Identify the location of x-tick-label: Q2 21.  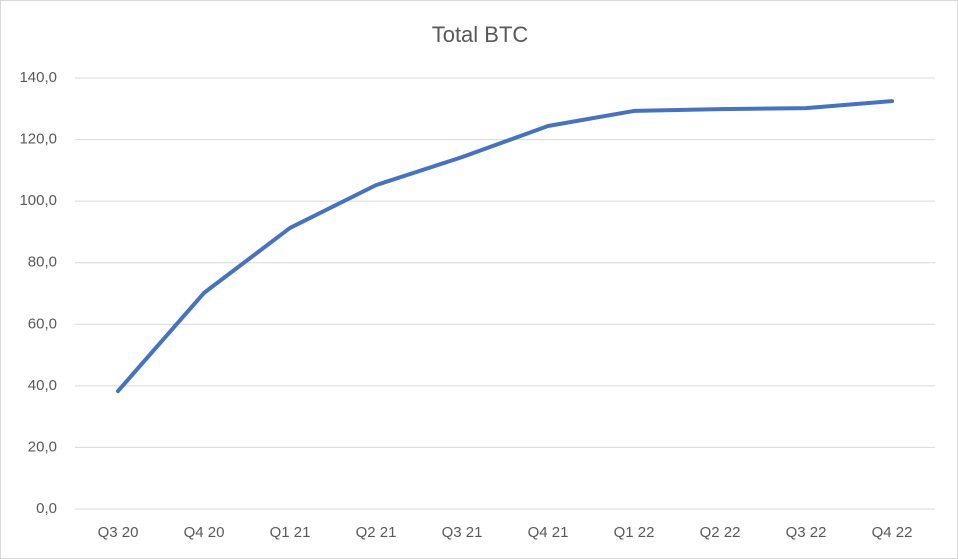
(376, 532).